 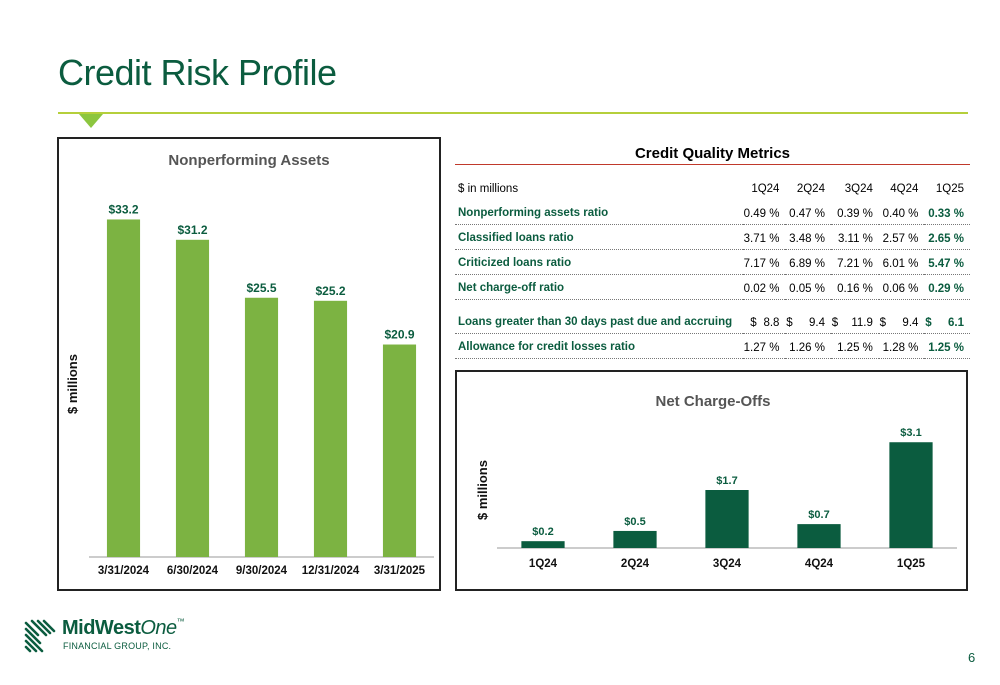 I want to click on header-col: 2Q24, so click(x=810, y=189).